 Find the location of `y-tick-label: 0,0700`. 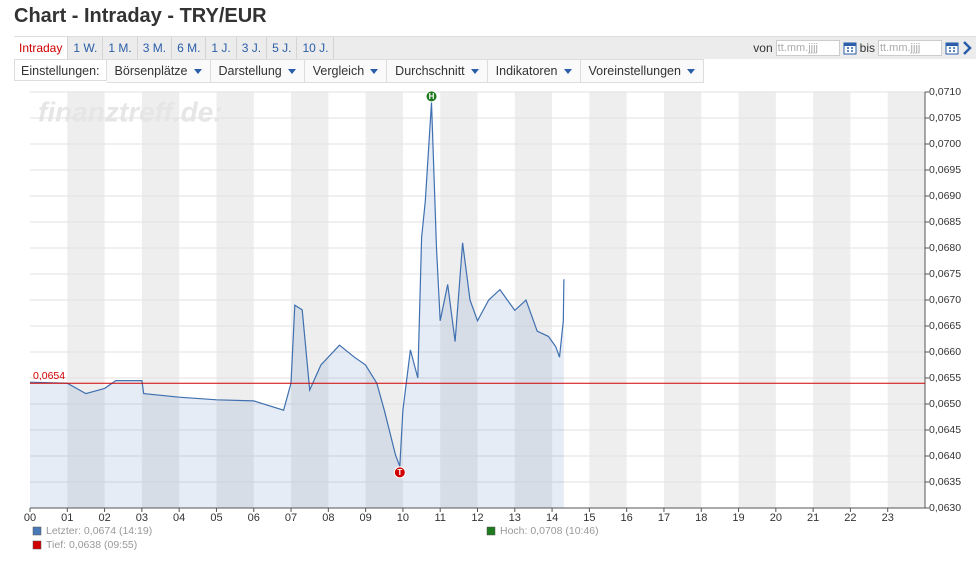

y-tick-label: 0,0700 is located at coordinates (945, 144).